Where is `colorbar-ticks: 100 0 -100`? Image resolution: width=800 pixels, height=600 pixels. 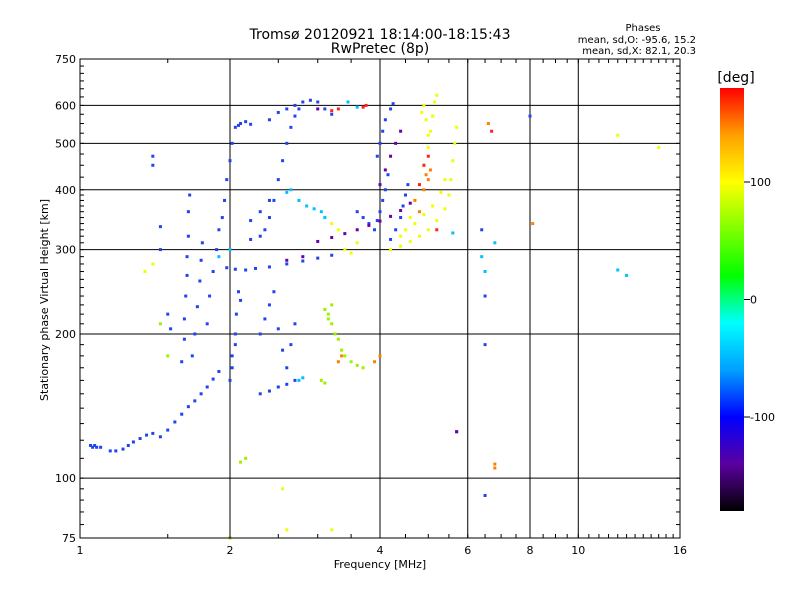 colorbar-ticks: 100 0 -100 is located at coordinates (759, 300).